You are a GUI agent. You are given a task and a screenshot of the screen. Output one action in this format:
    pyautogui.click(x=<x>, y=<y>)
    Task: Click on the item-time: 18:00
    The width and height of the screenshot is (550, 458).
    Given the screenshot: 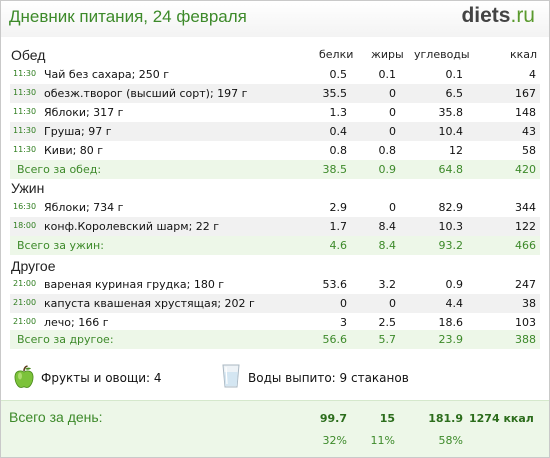 What is the action you would take?
    pyautogui.click(x=25, y=225)
    